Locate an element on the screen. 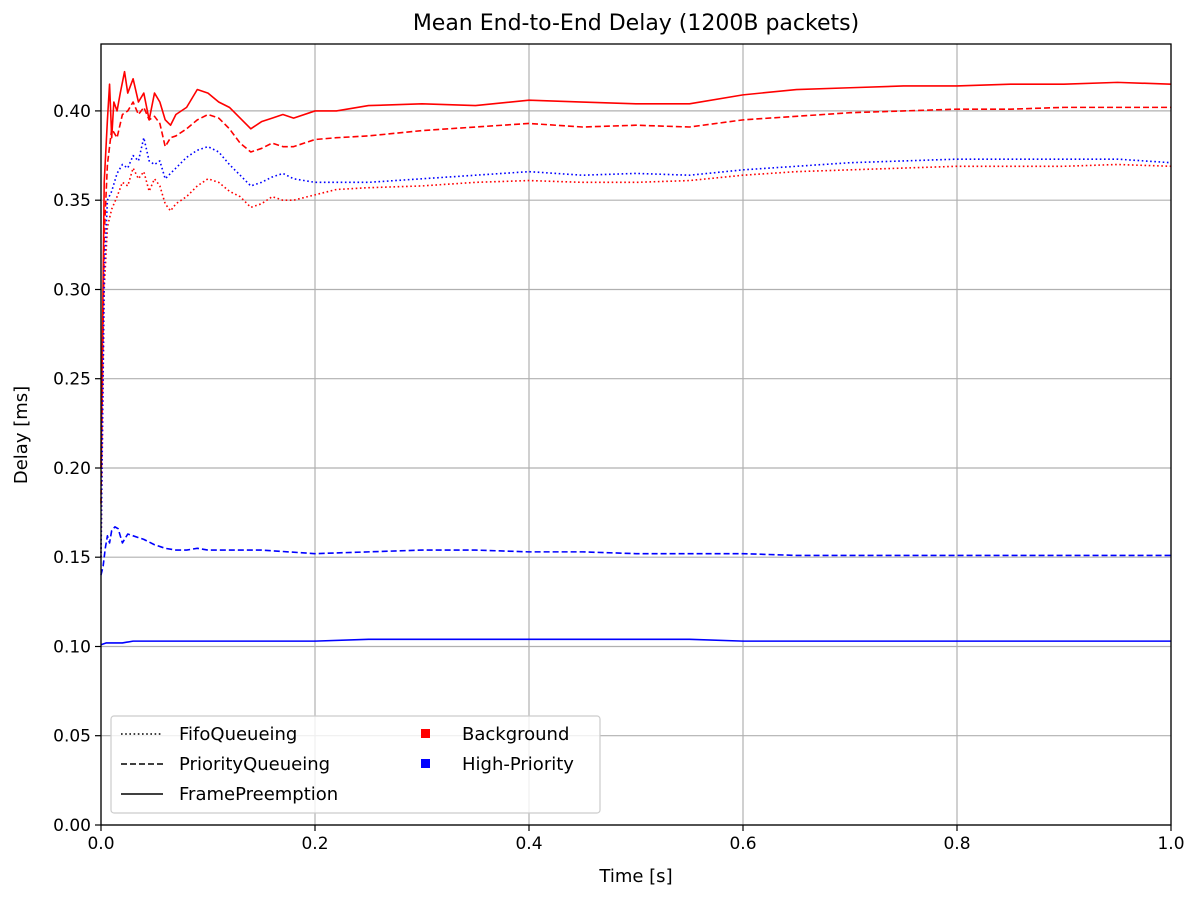 Image resolution: width=1200 pixels, height=900 pixels. x-tick-label: 0.4 is located at coordinates (528, 844).